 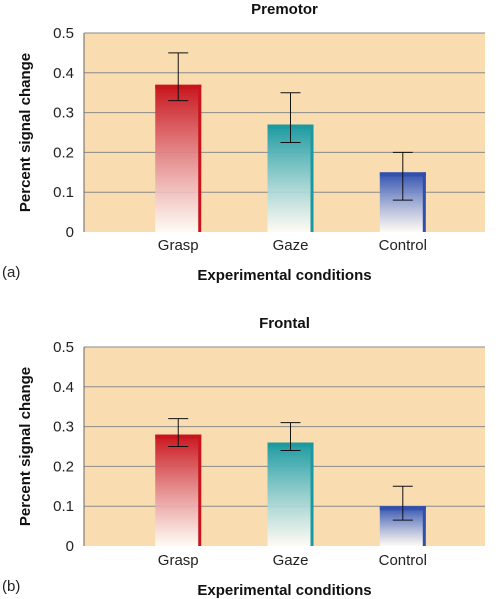 I want to click on panel-label: (a), so click(x=11, y=272).